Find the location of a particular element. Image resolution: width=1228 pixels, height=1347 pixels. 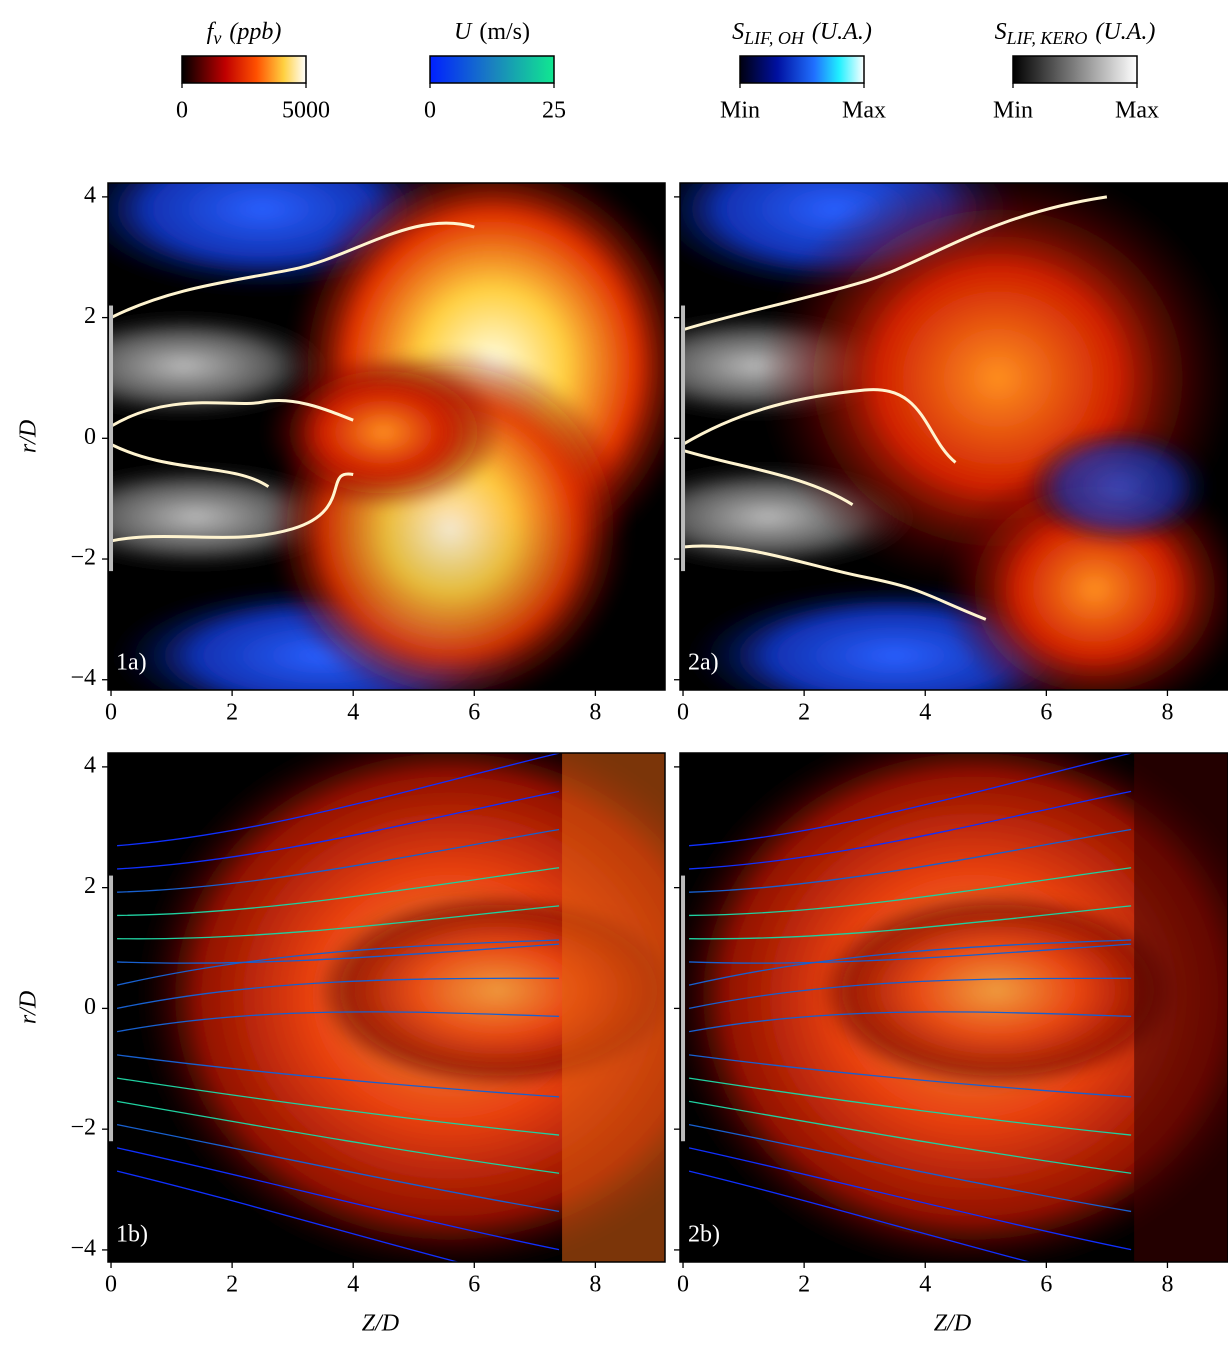

shade is located at coordinates (613, 1007).